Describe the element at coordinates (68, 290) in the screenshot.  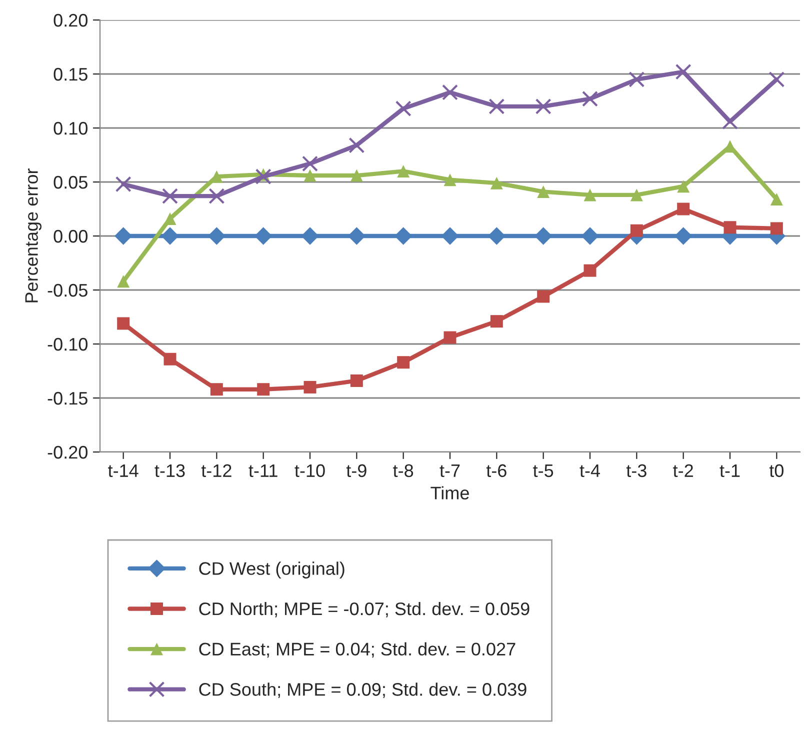
I see `y-tick-label: -0.05` at that location.